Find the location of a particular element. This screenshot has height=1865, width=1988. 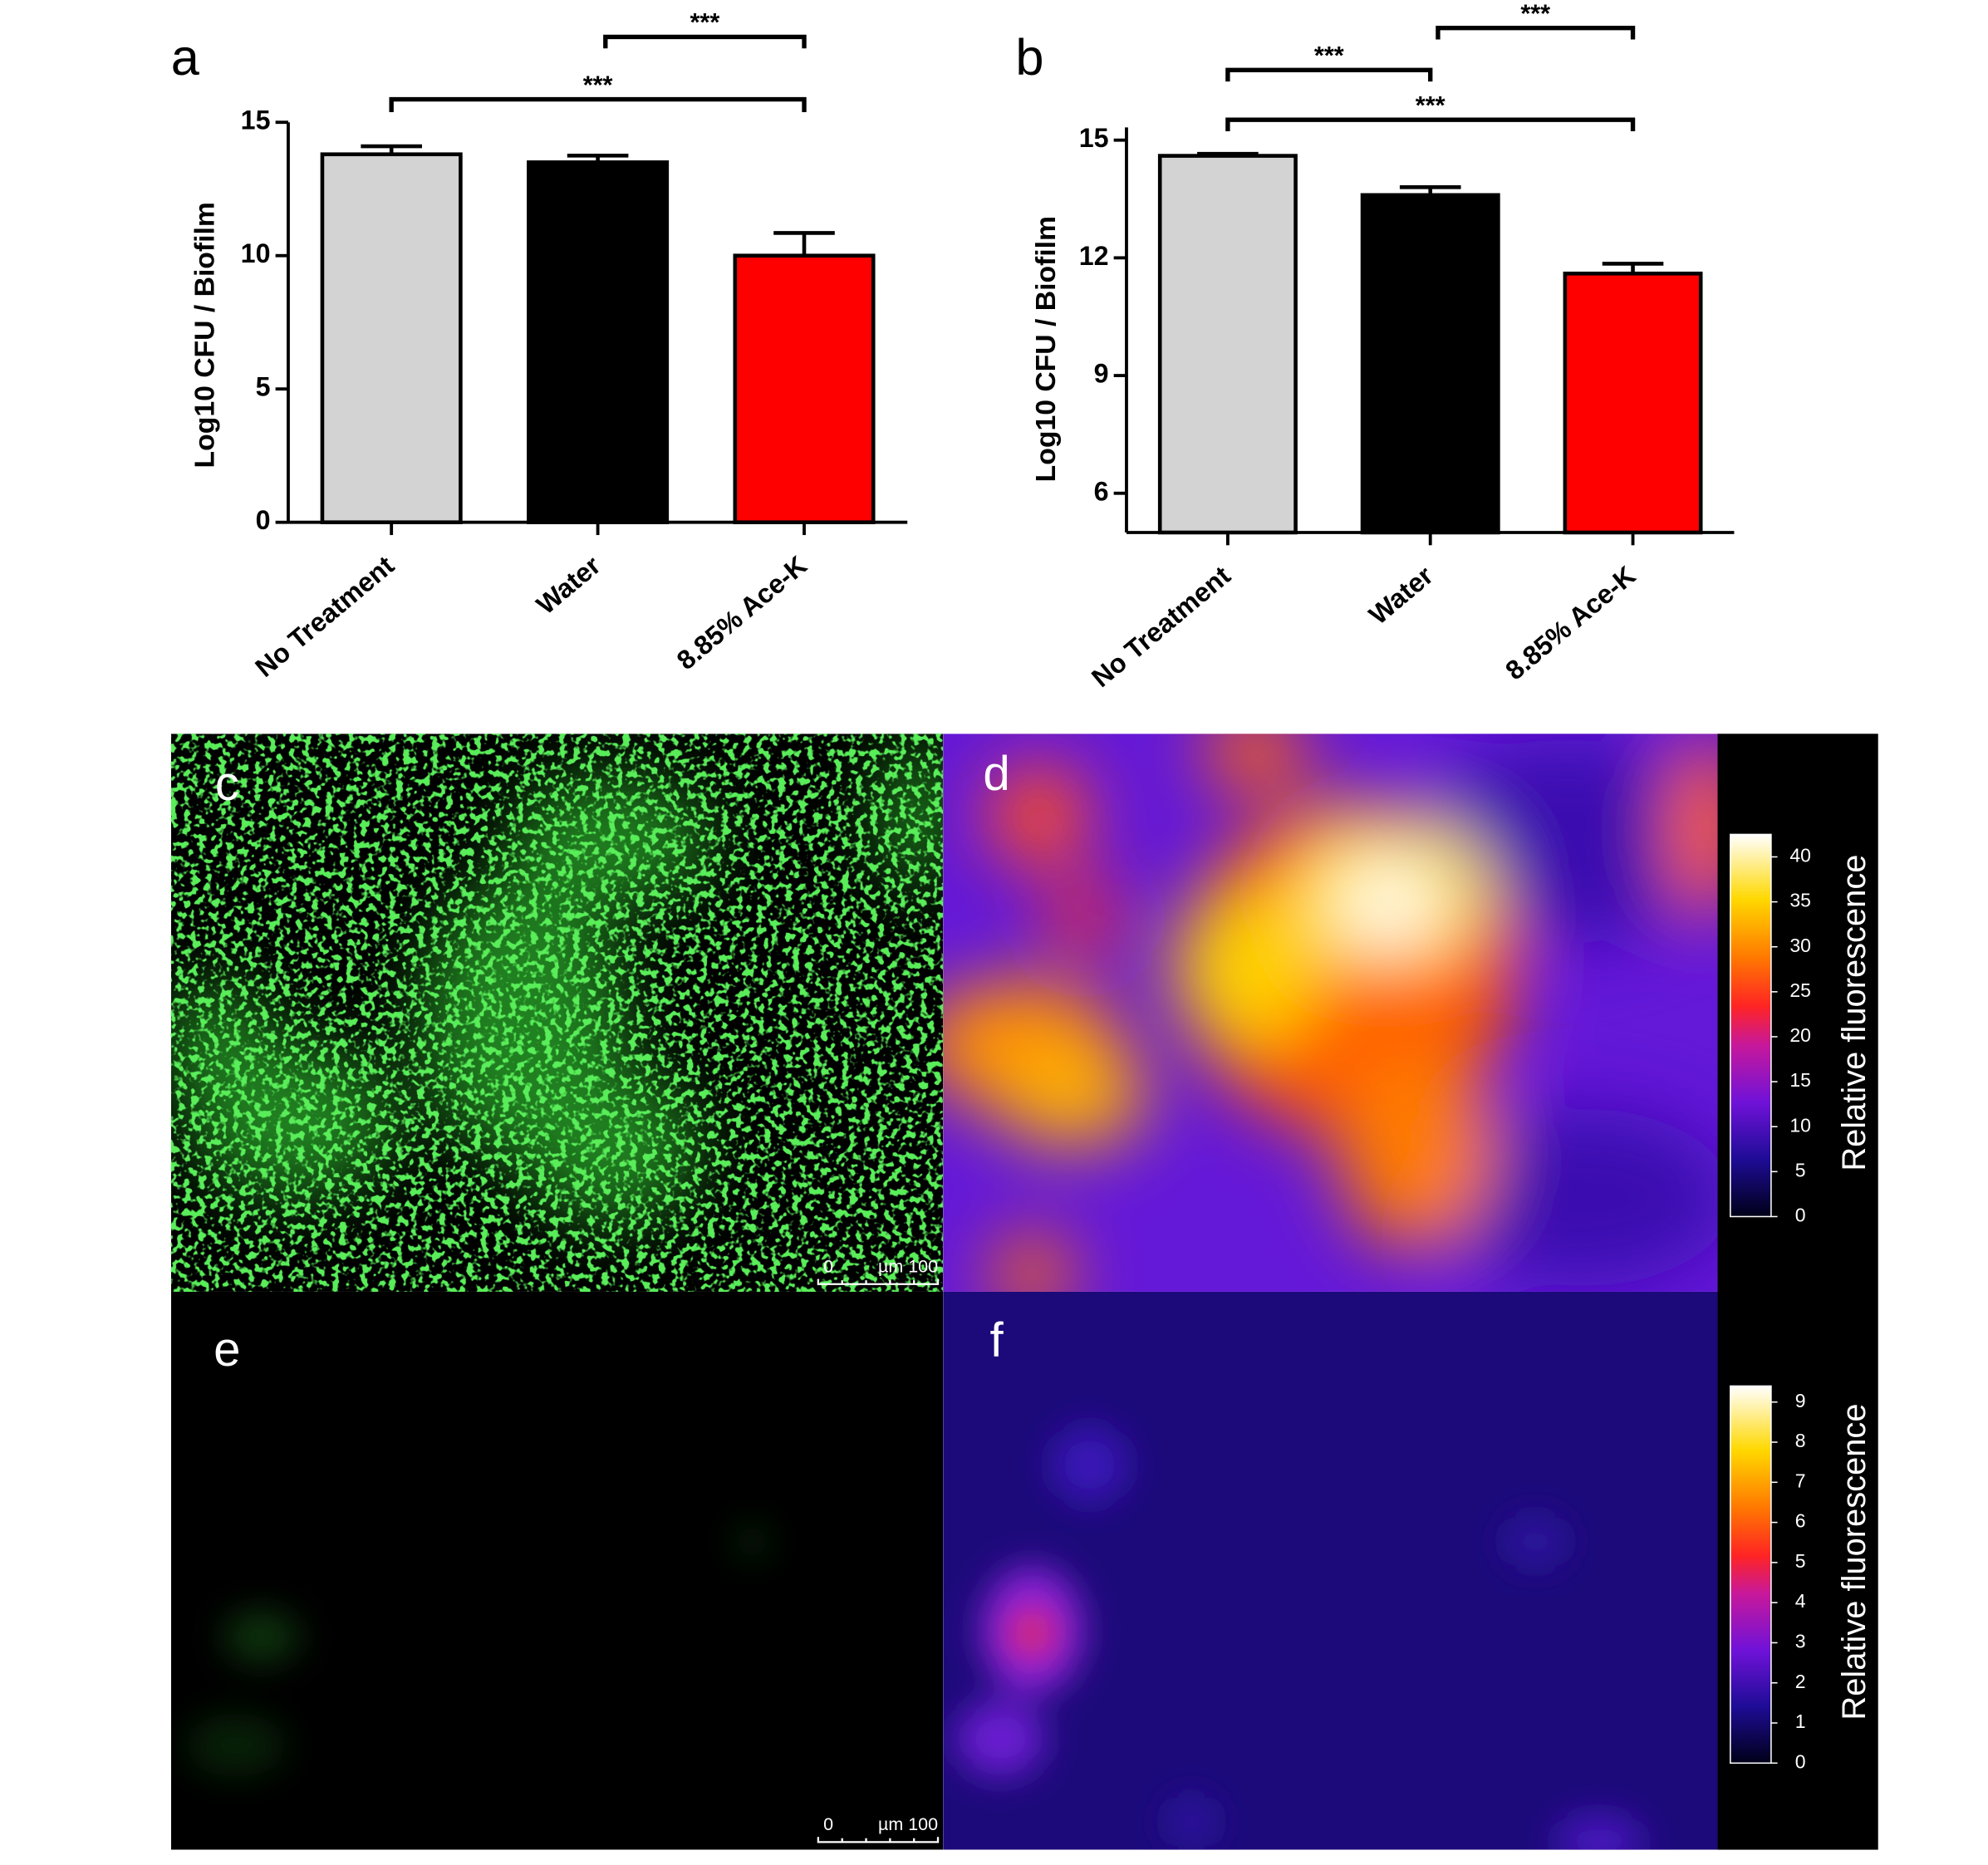

y-tick-label: 9 is located at coordinates (1101, 374).